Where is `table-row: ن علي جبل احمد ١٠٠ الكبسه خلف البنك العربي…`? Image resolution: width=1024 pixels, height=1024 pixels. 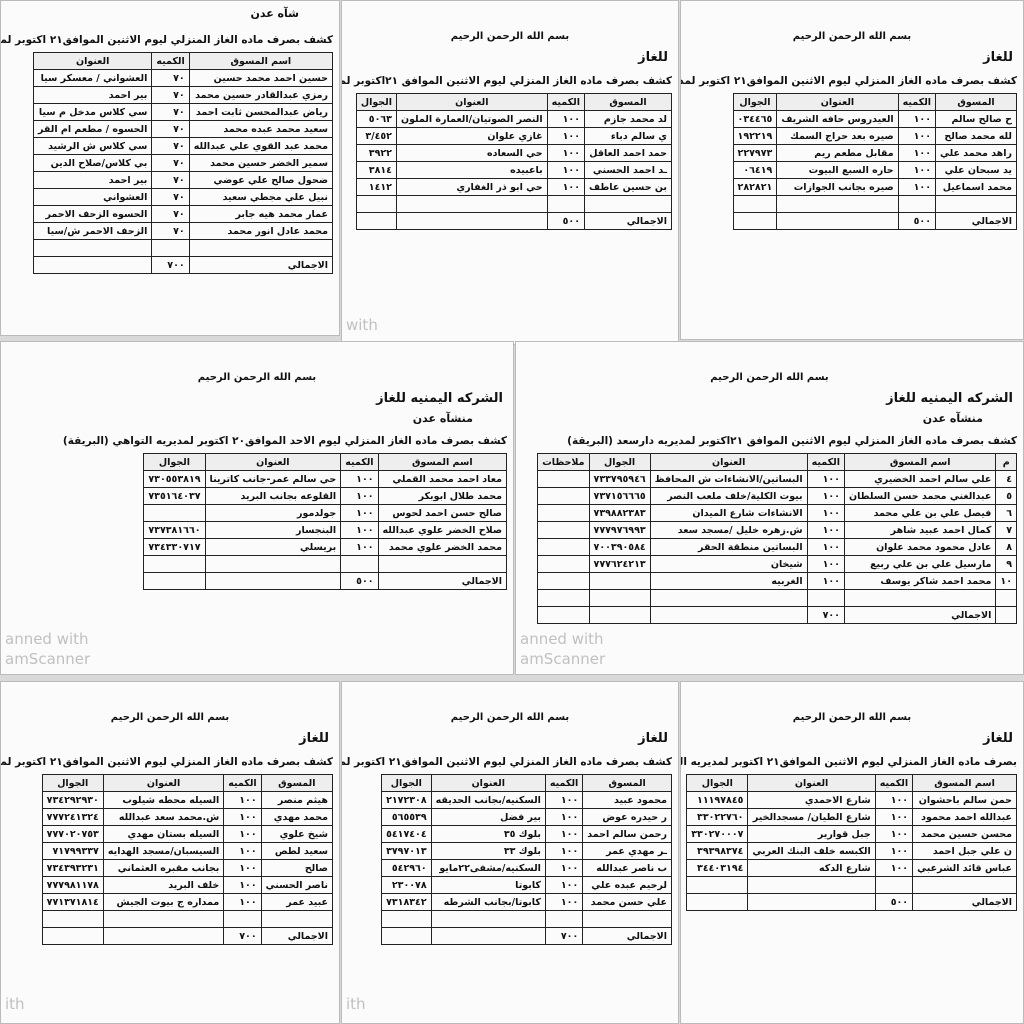 table-row: ن علي جبل احمد ١٠٠ الكبسه خلف البنك العربي… is located at coordinates (851, 851).